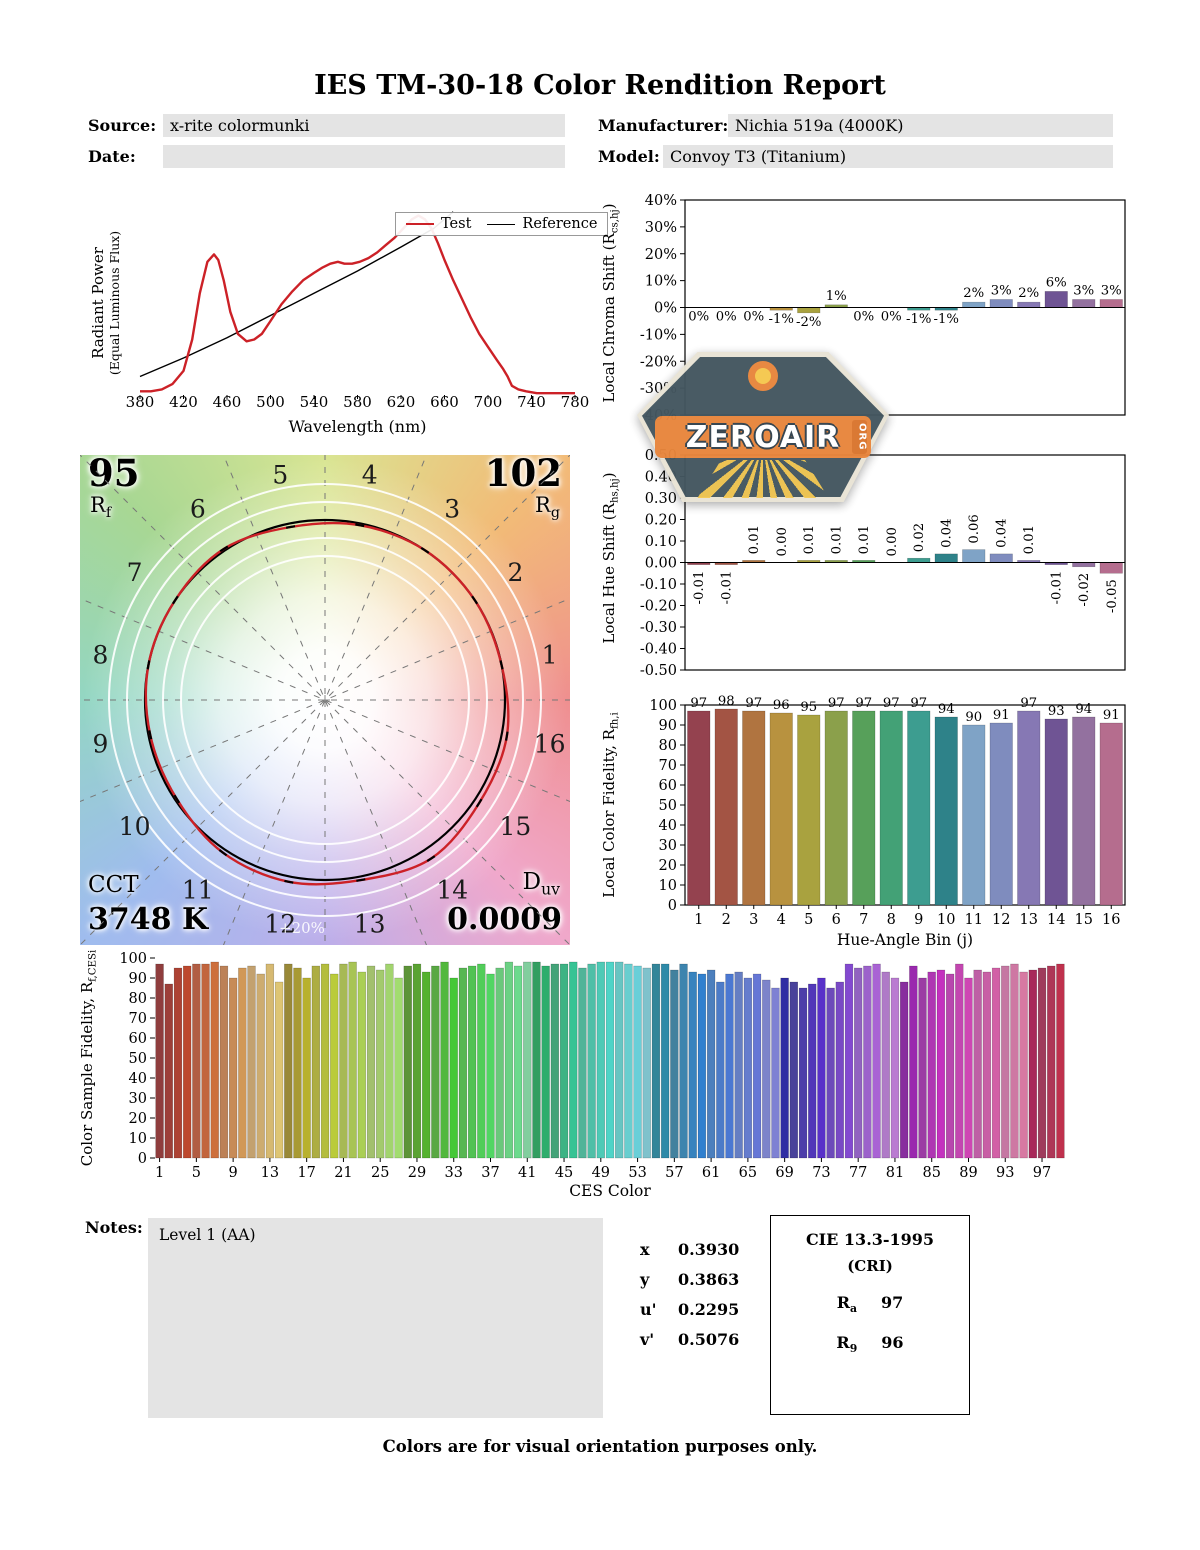 Image resolution: width=1200 pixels, height=1550 pixels. What do you see at coordinates (610, 303) in the screenshot?
I see `chroma-y-axis-label: Local Chroma Shift (Rcs,hj)` at bounding box center [610, 303].